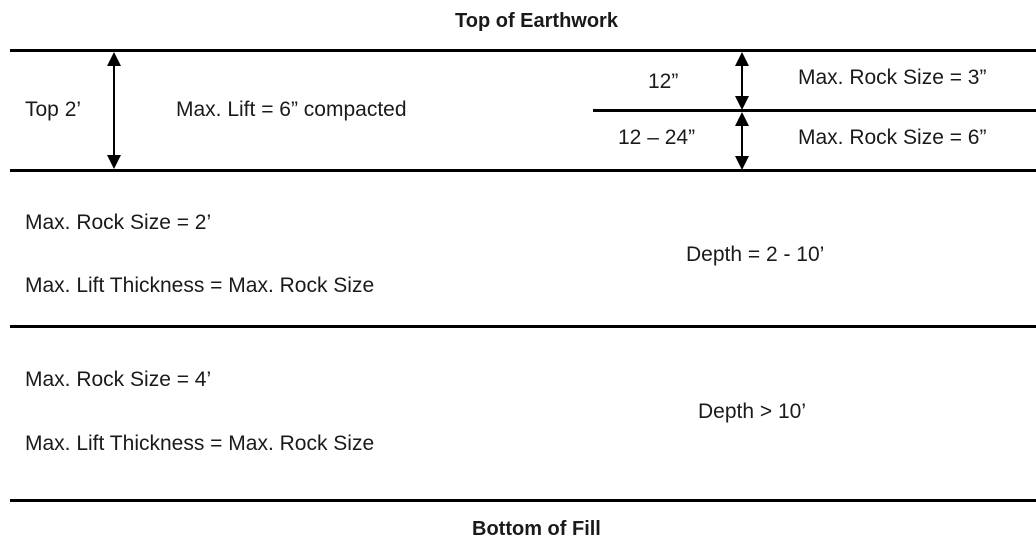  What do you see at coordinates (114, 111) in the screenshot?
I see `top-2ft-arrow-shaft` at bounding box center [114, 111].